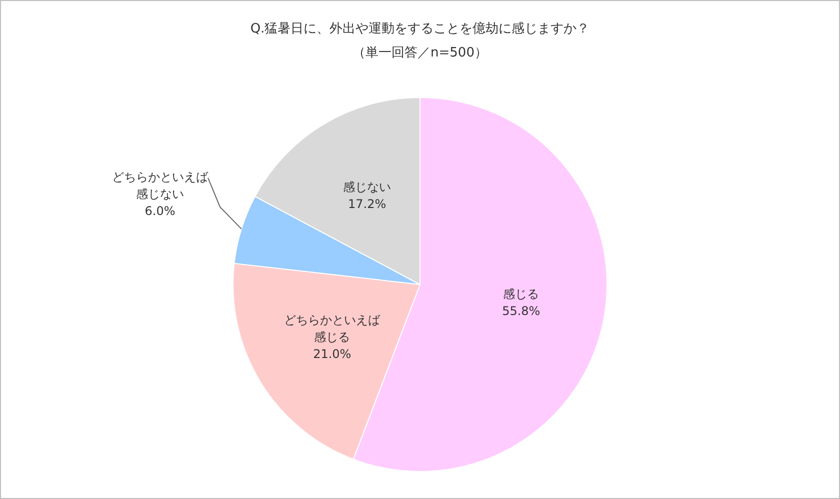 The height and width of the screenshot is (499, 840). I want to click on chart-subtitle: （単一回答／n=500）, so click(420, 52).